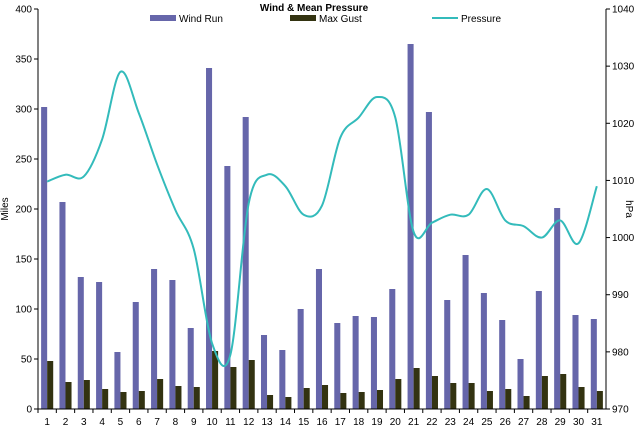 This screenshot has width=636, height=431. I want to click on x-tick-label: 23, so click(451, 422).